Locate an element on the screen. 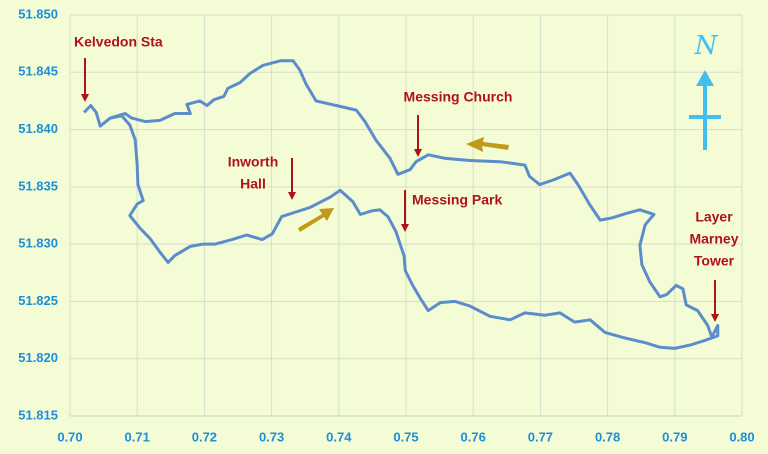 Image resolution: width=768 pixels, height=454 pixels. x-tick-label: 0.70 is located at coordinates (69, 436).